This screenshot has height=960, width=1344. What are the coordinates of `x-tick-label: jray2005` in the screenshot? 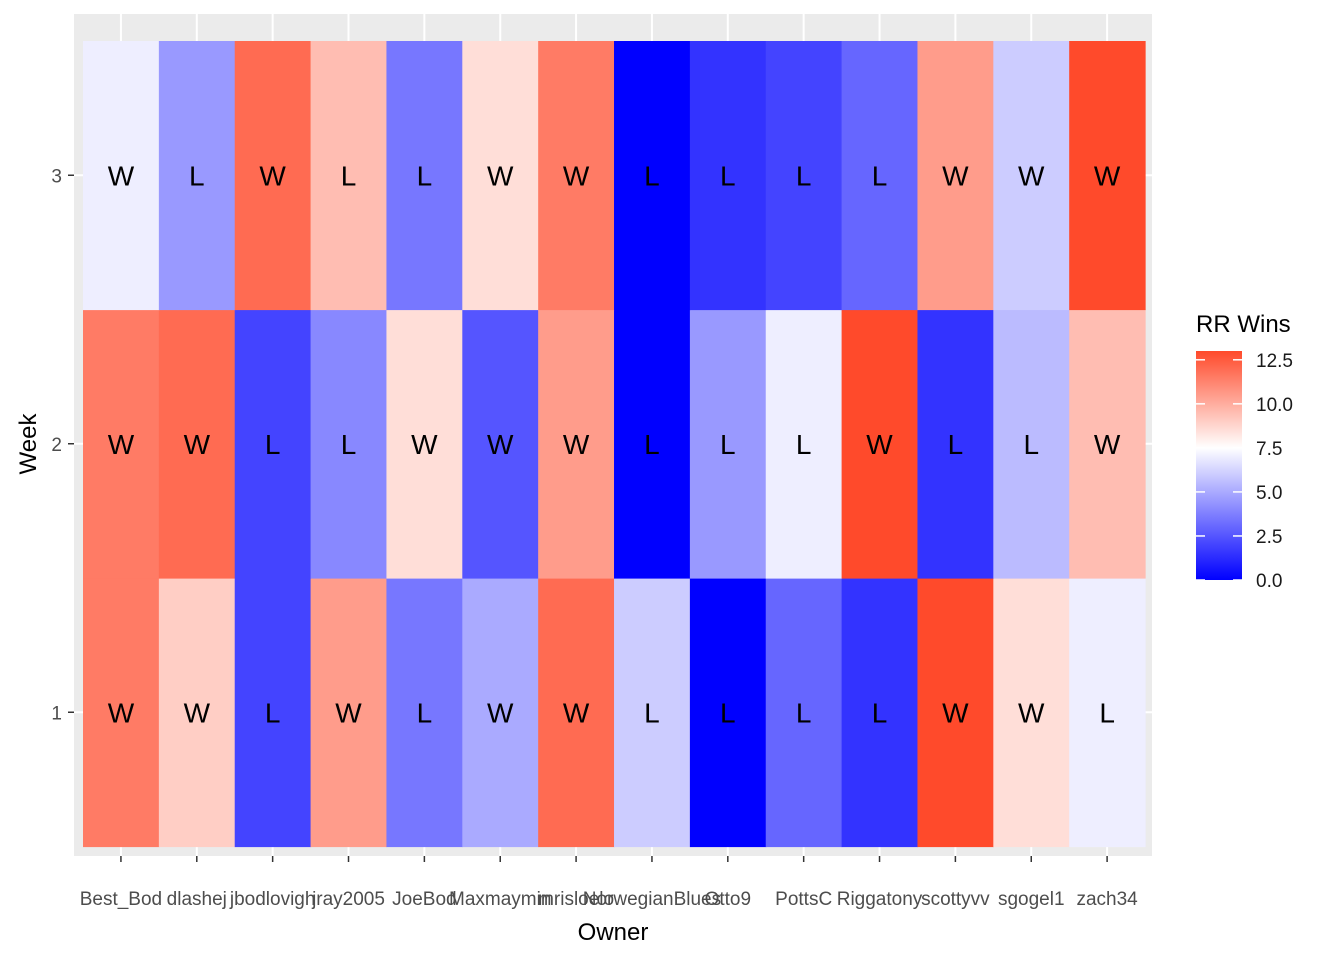 It's located at (348, 899).